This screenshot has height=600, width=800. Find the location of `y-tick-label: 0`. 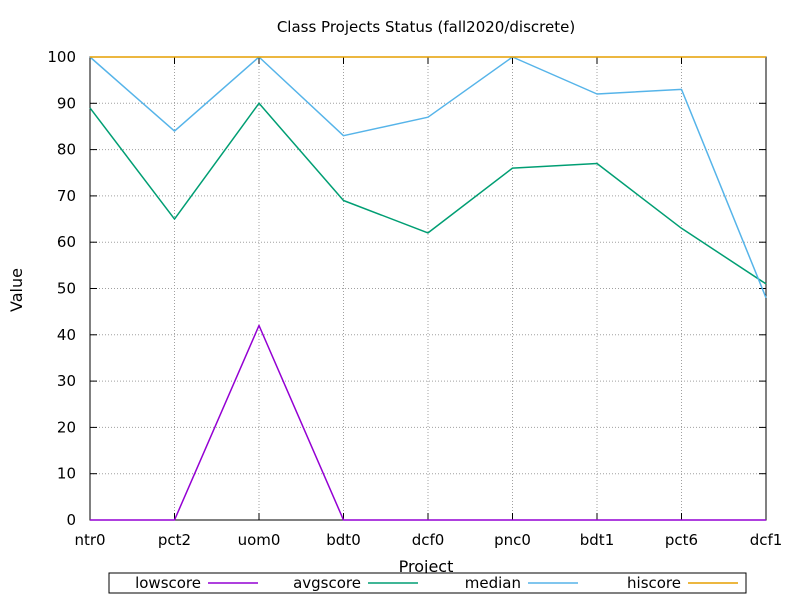

y-tick-label: 0 is located at coordinates (71, 520).